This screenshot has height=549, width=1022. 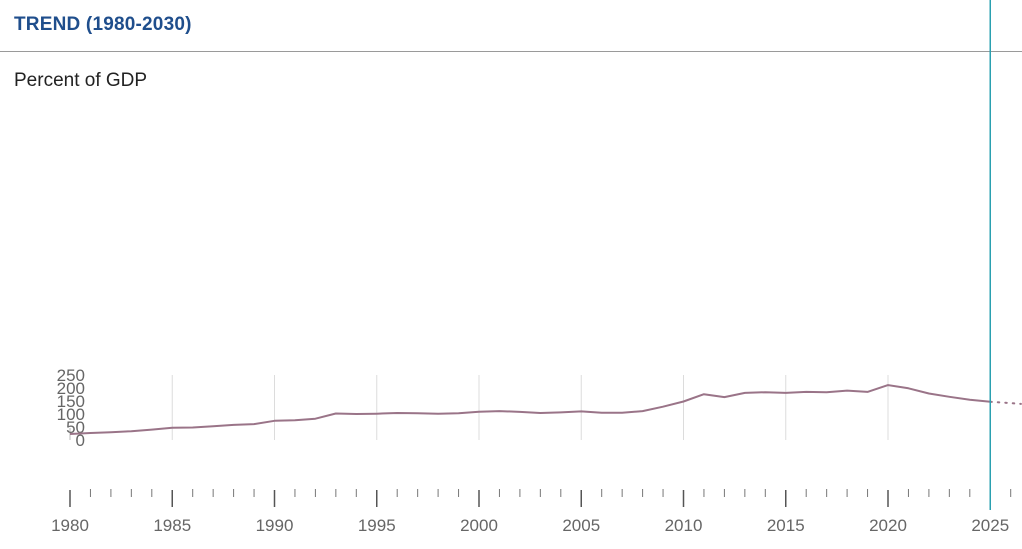 I want to click on grid-layer, so click(x=530, y=407).